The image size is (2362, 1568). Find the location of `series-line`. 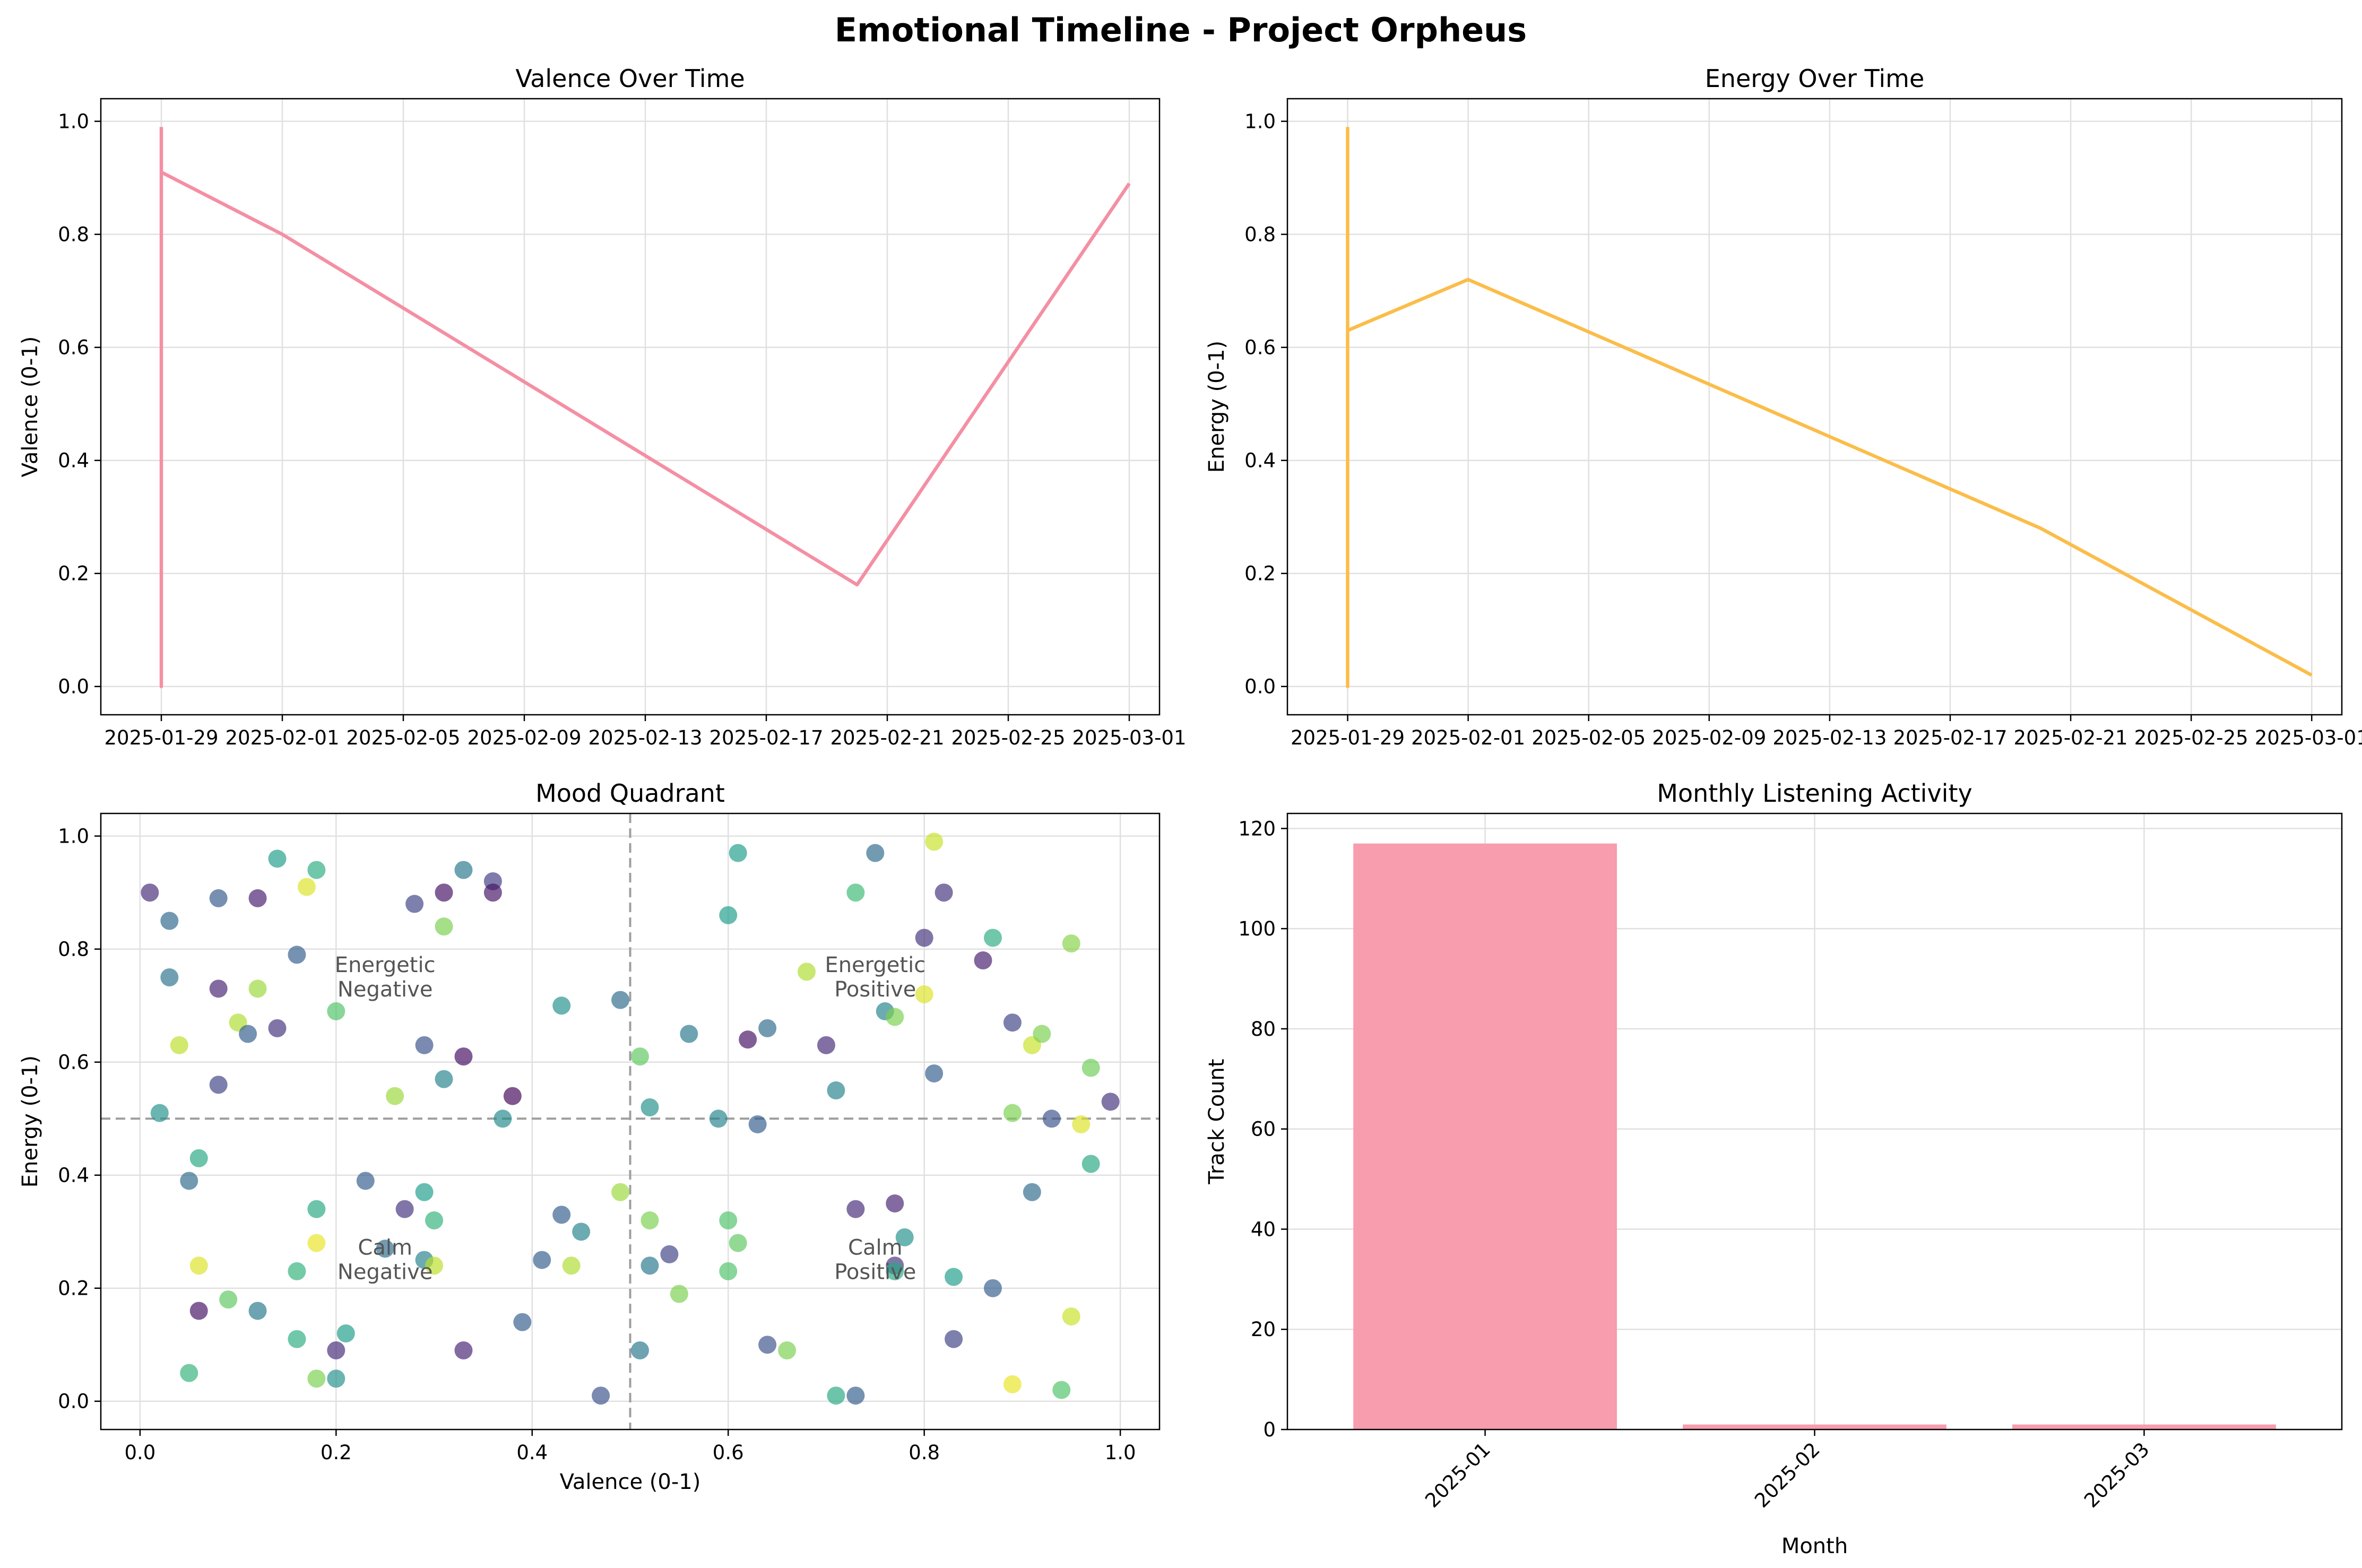

series-line is located at coordinates (645, 407).